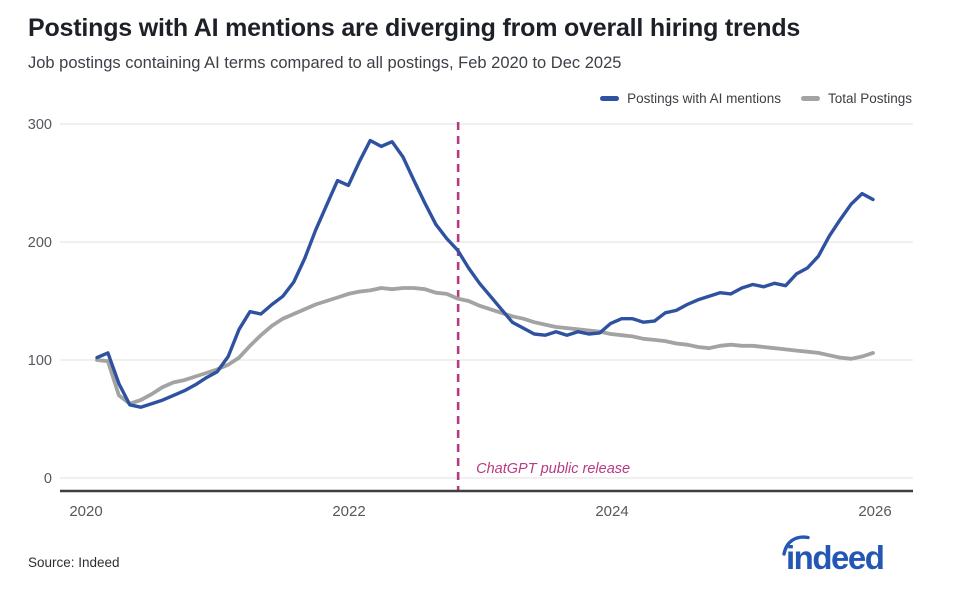 The width and height of the screenshot is (960, 594). I want to click on chart-legend: Postings with AI mentions Total Postings, so click(756, 98).